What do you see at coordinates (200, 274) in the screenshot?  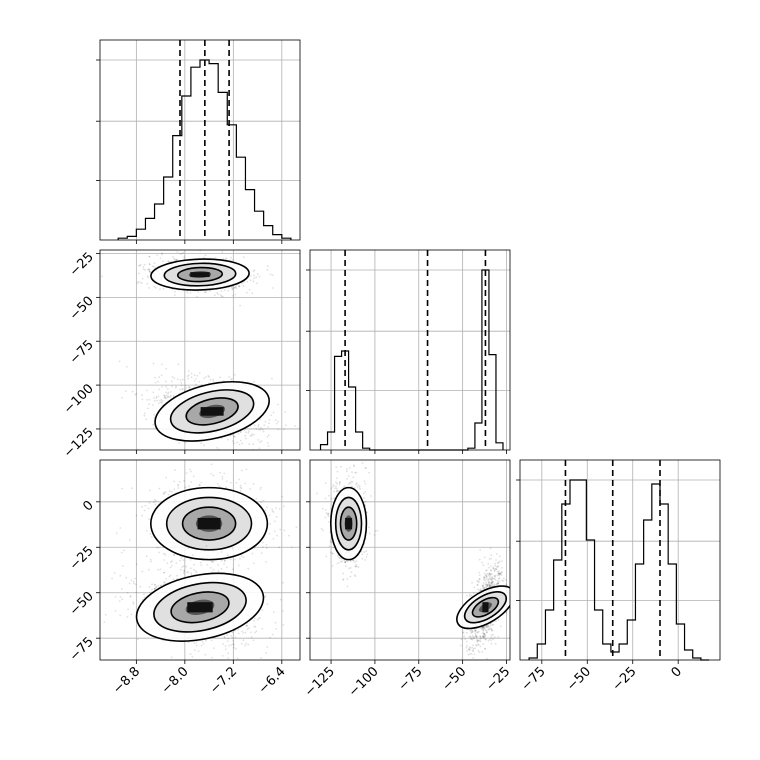 I see `contour-line` at bounding box center [200, 274].